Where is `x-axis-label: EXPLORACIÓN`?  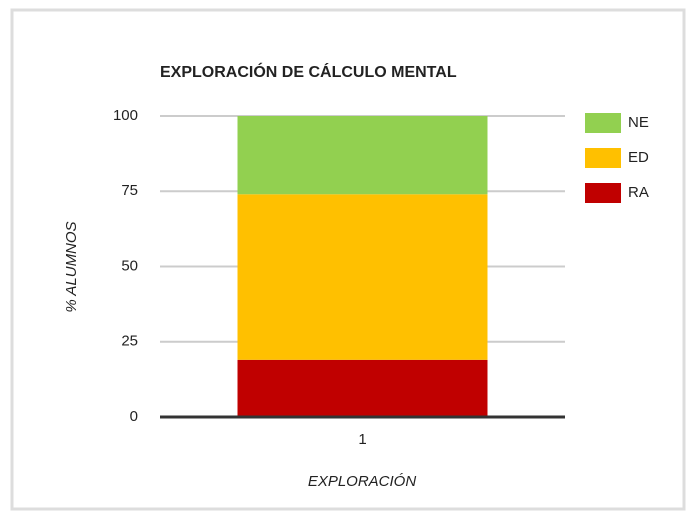
x-axis-label: EXPLORACIÓN is located at coordinates (362, 481).